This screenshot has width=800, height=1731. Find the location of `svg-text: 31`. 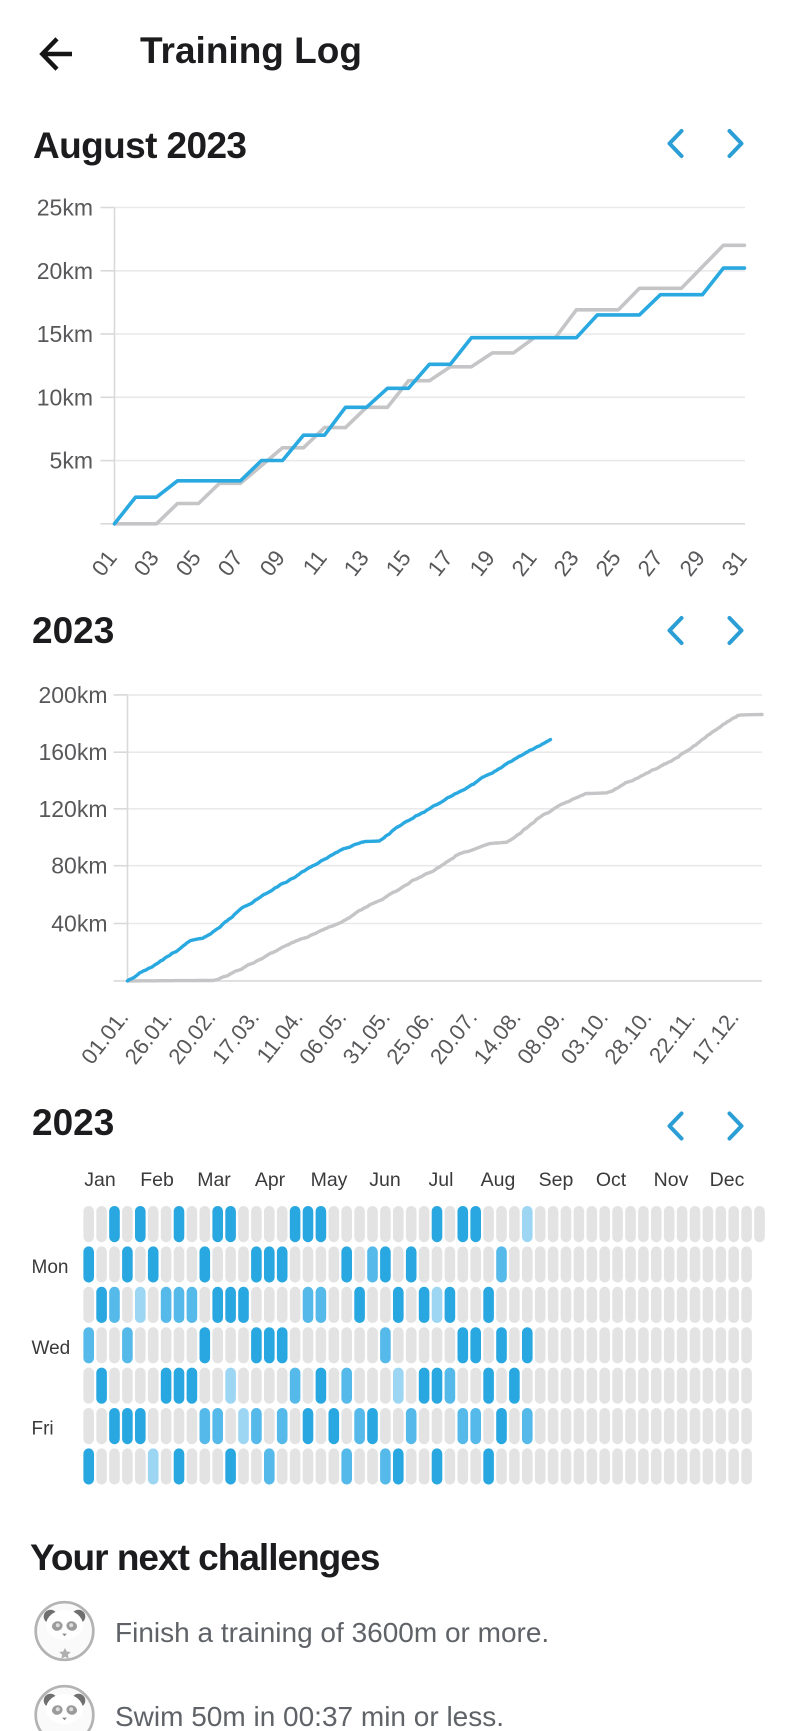

svg-text: 31 is located at coordinates (734, 563).